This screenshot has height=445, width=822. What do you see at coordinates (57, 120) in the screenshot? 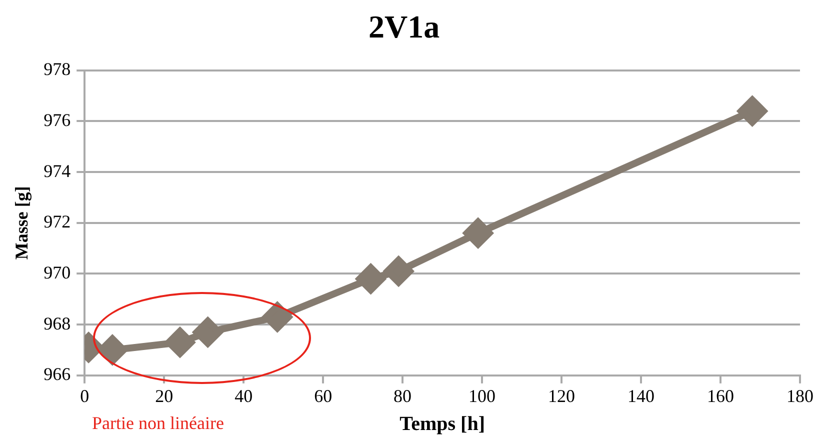
I see `y-tick-label: 976` at bounding box center [57, 120].